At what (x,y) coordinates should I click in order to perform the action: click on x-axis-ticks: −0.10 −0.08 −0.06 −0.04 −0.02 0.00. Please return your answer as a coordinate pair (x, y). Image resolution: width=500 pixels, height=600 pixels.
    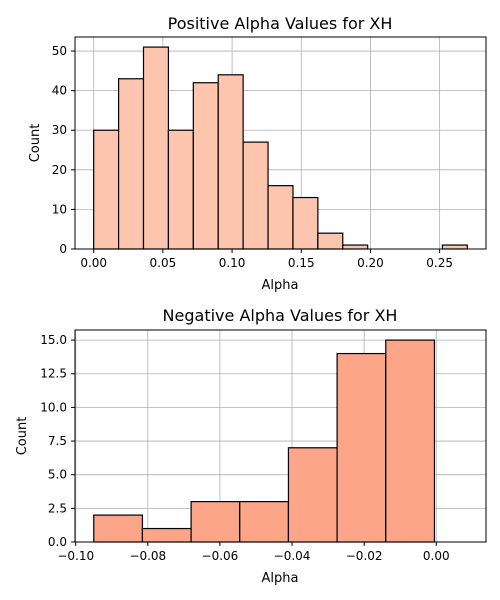
    Looking at the image, I should click on (253, 552).